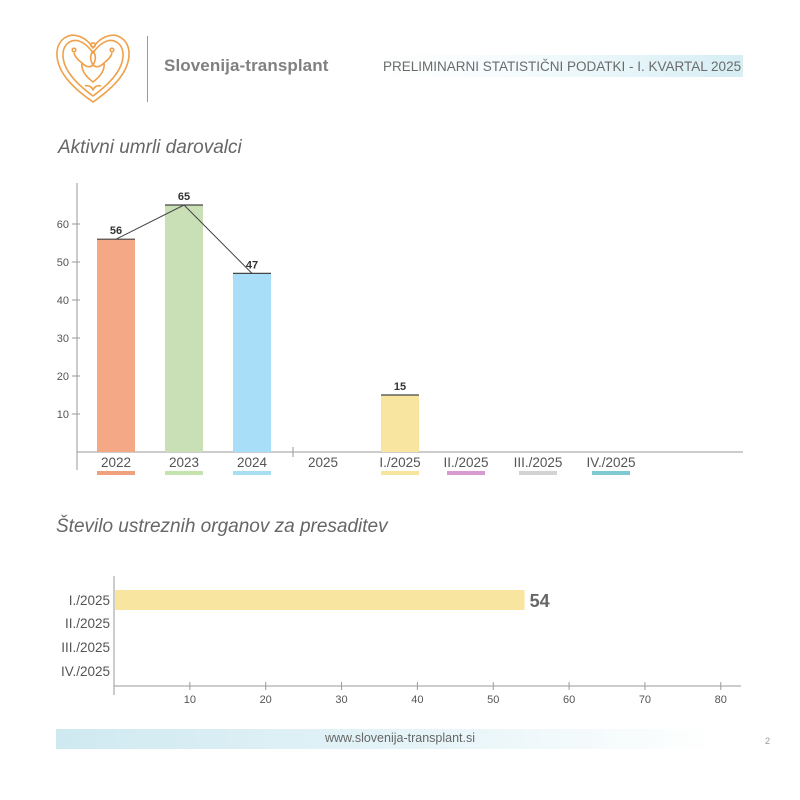 Image resolution: width=800 pixels, height=800 pixels. What do you see at coordinates (645, 700) in the screenshot?
I see `x-tick-label: 70` at bounding box center [645, 700].